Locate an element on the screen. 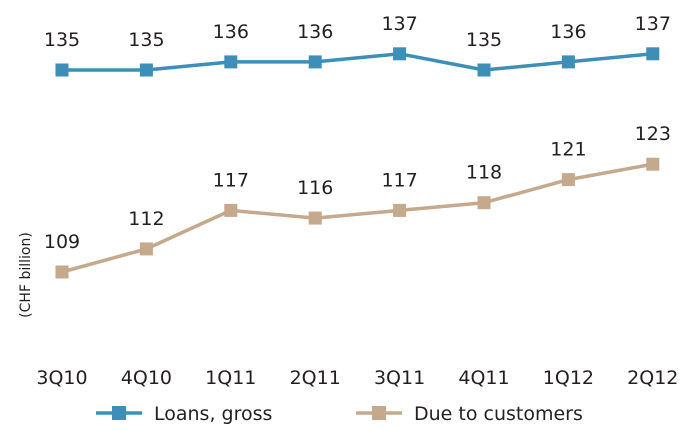  legend-entry-label: Loans, gross is located at coordinates (213, 414).